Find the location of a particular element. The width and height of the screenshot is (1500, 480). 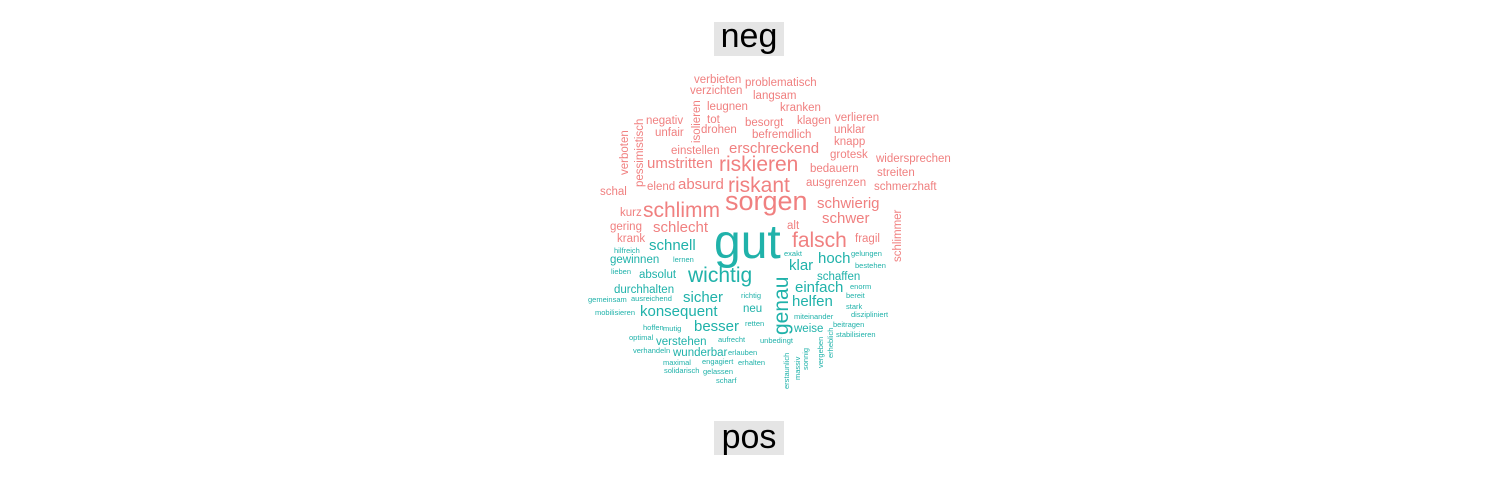

word-pos: gemeinsam is located at coordinates (607, 299).